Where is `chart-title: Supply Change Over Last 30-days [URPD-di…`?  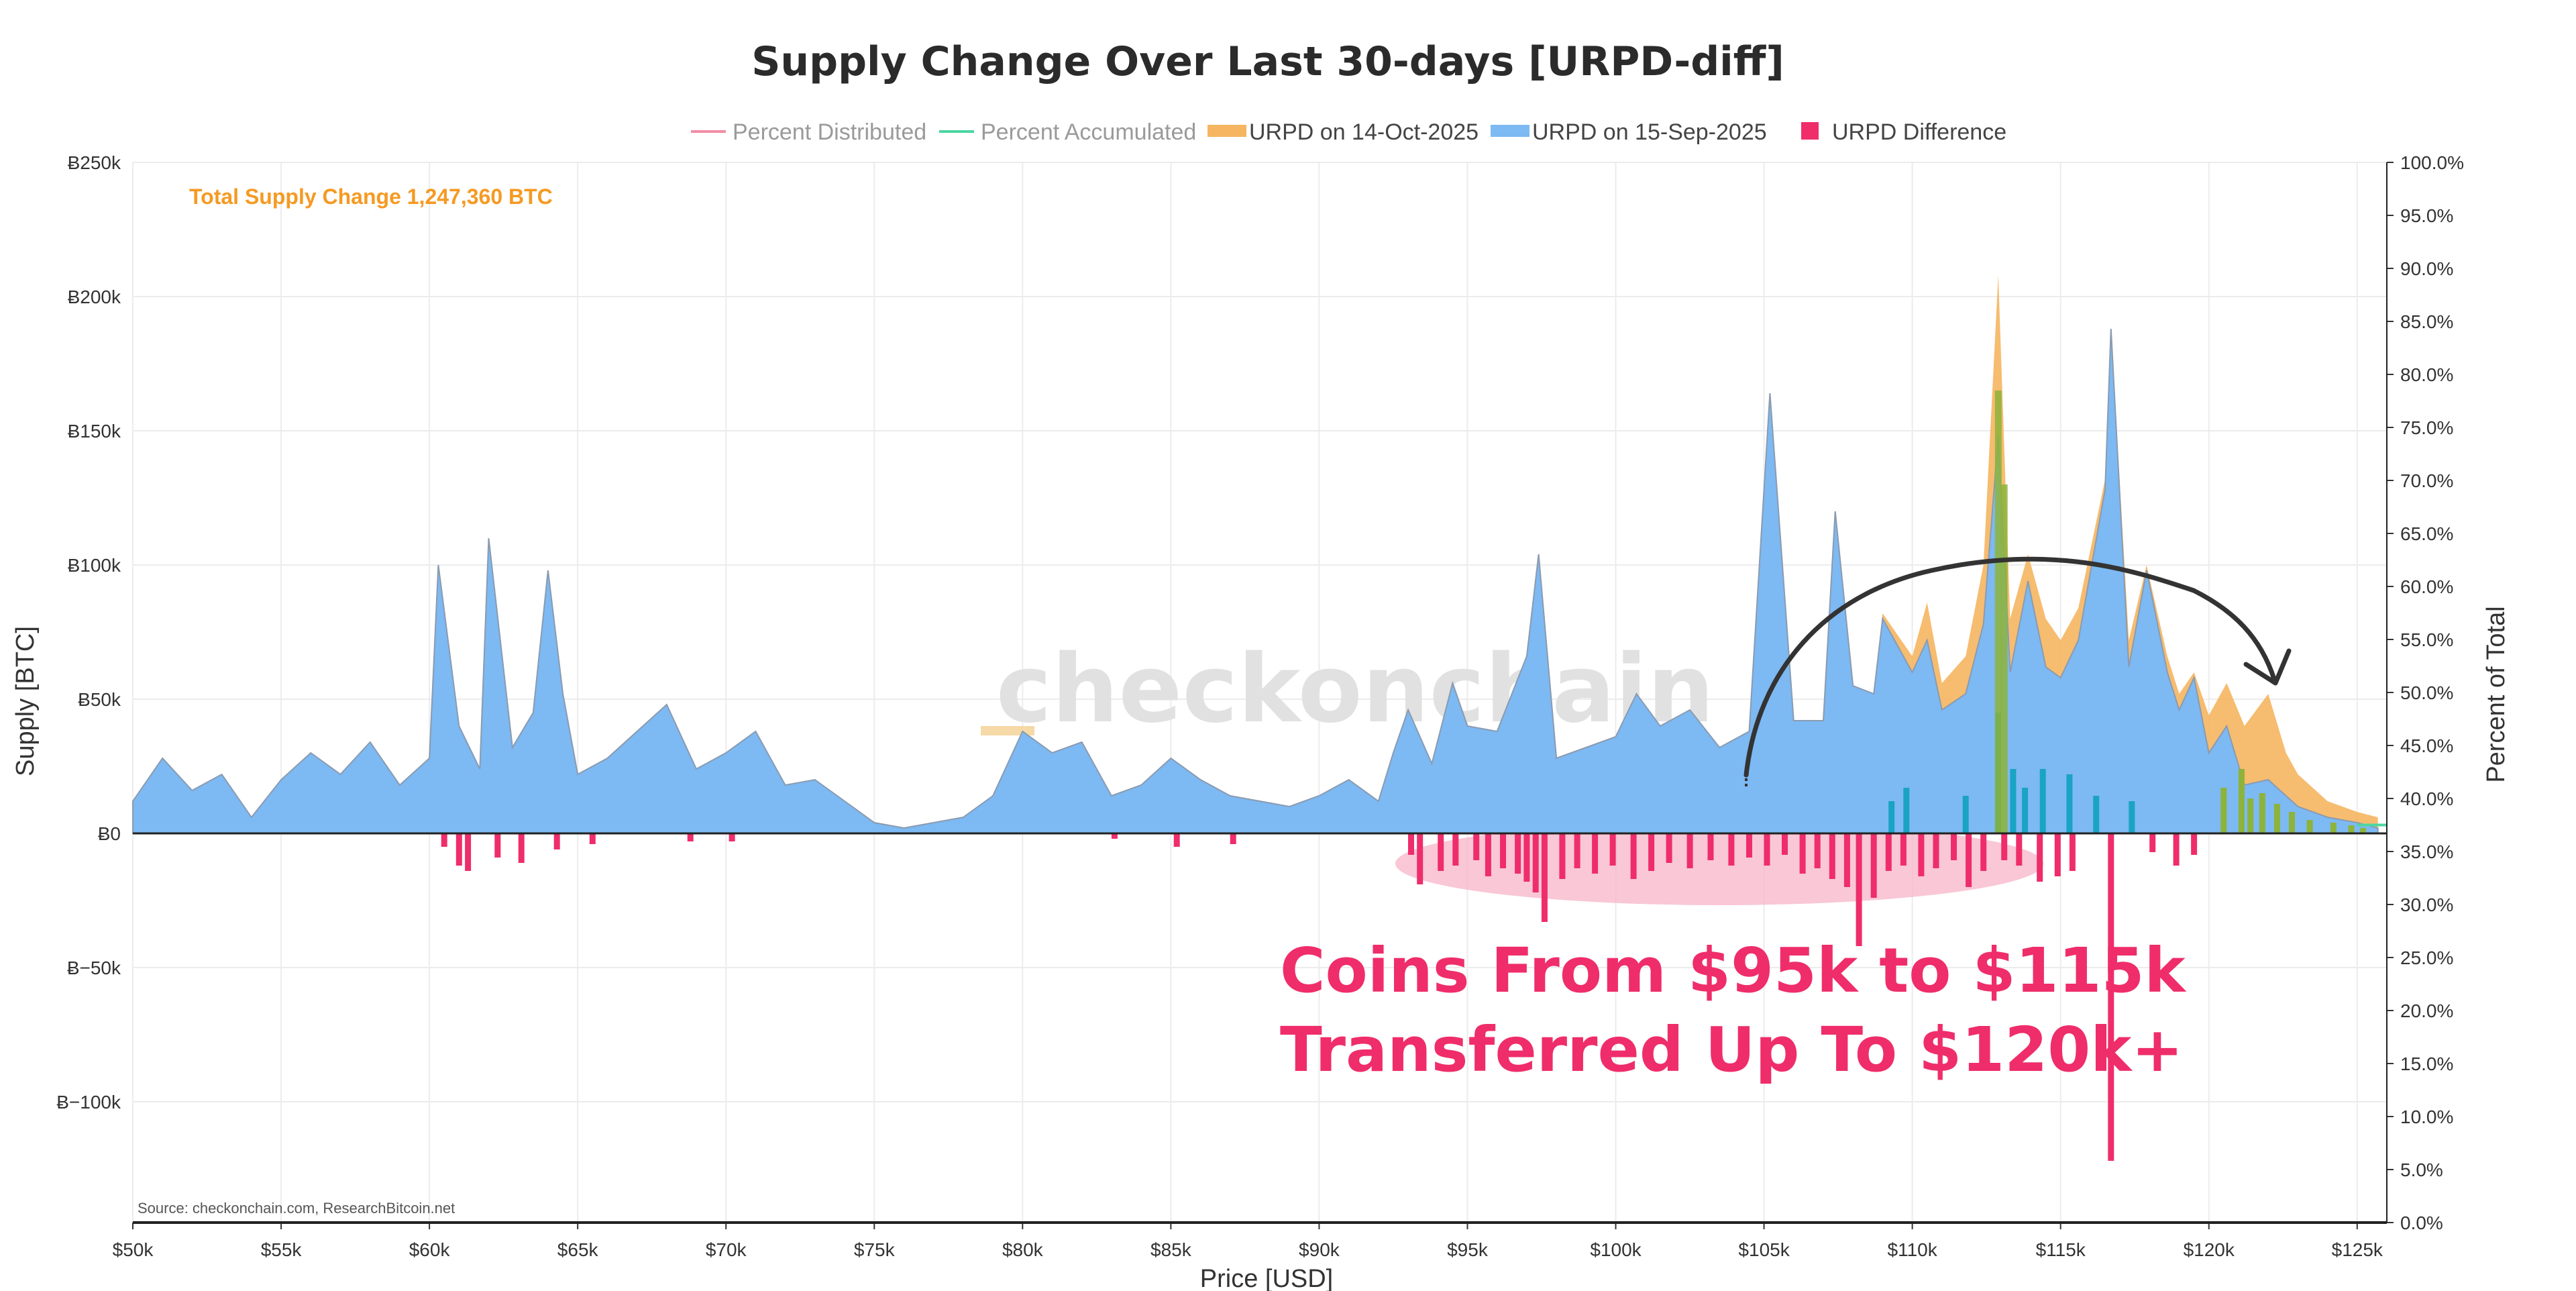
chart-title: Supply Change Over Last 30-days [URPD-di… is located at coordinates (1267, 61).